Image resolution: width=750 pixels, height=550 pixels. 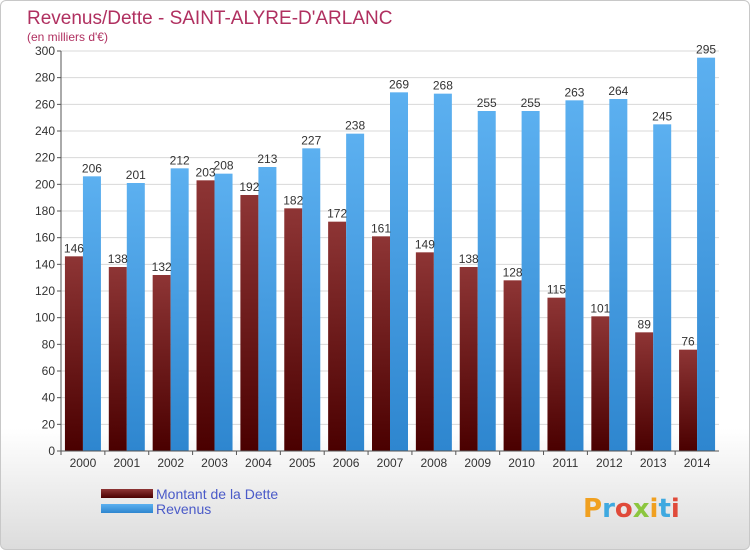 What do you see at coordinates (381, 228) in the screenshot?
I see `value-label-dette: 161` at bounding box center [381, 228].